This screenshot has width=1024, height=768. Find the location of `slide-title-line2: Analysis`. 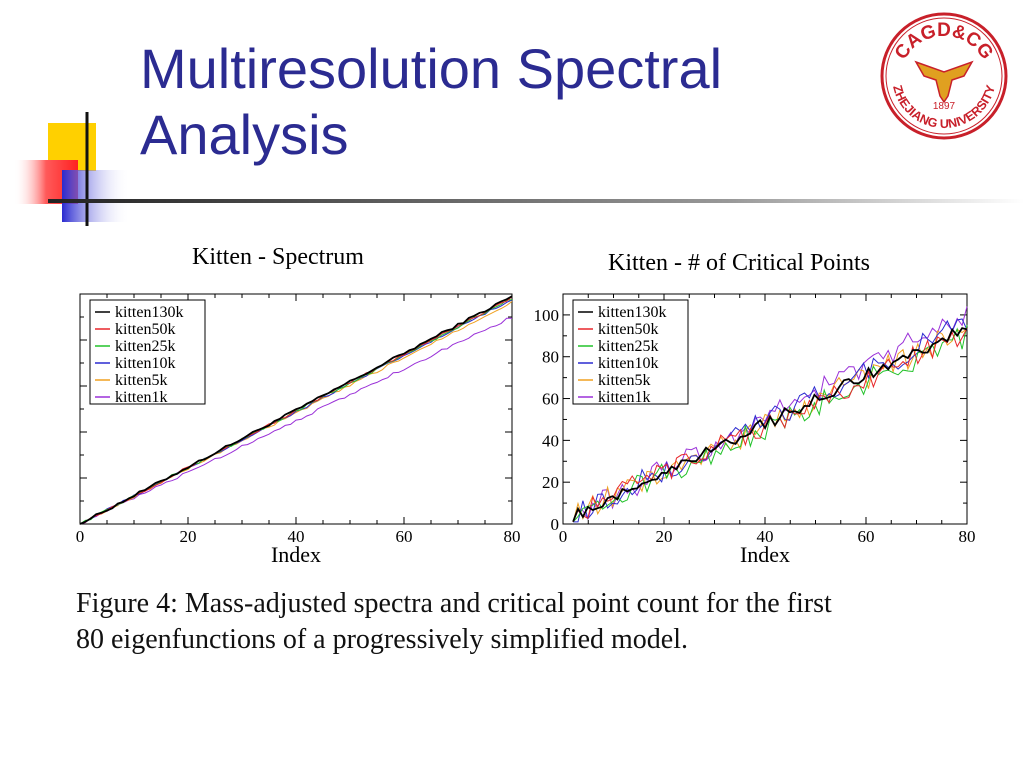

slide-title-line2: Analysis is located at coordinates (244, 134).